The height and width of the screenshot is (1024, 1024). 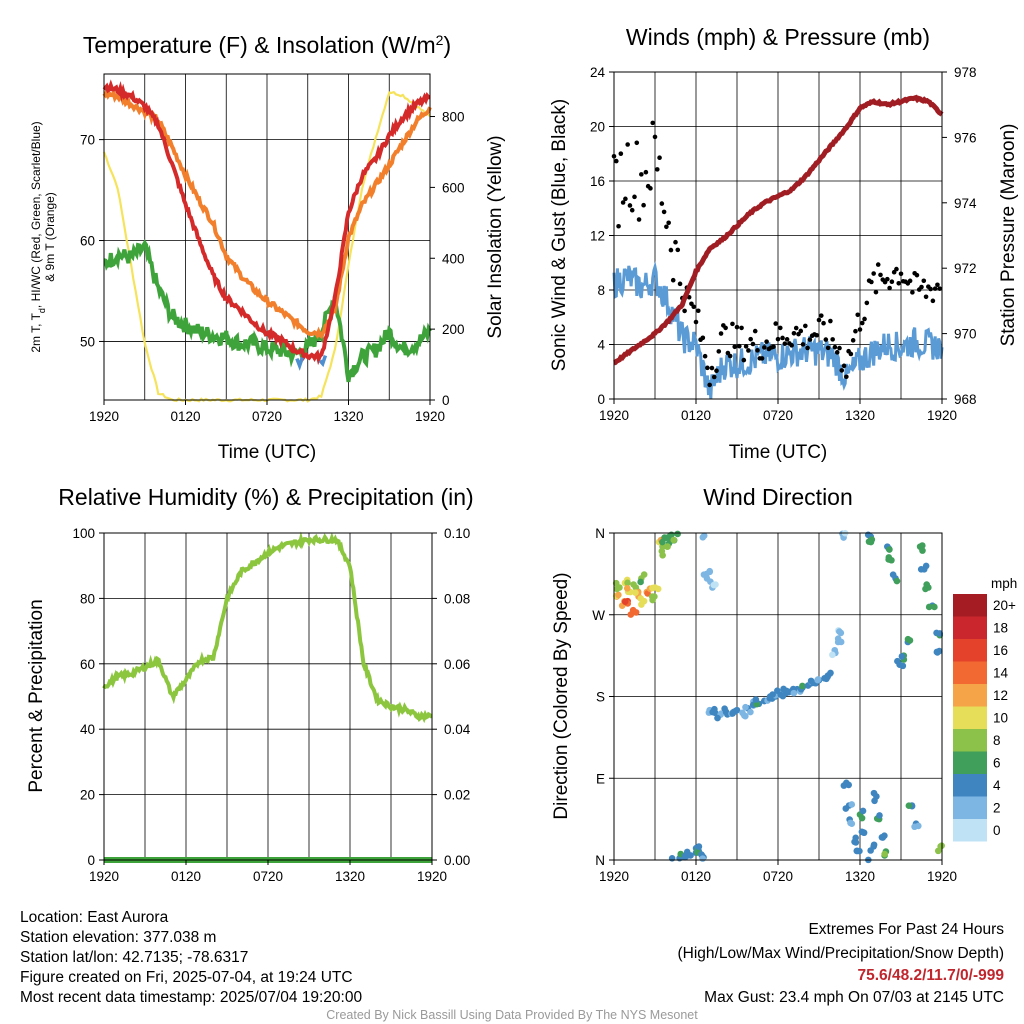 What do you see at coordinates (323, 361) in the screenshot?
I see `wind-chill-line` at bounding box center [323, 361].